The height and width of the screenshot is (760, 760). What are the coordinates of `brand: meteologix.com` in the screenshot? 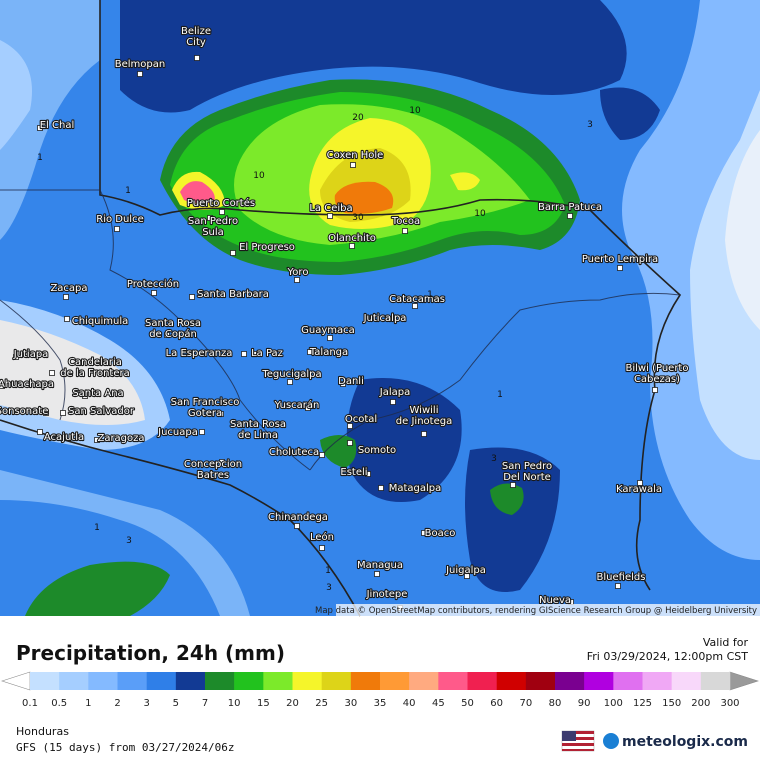 It's located at (685, 742).